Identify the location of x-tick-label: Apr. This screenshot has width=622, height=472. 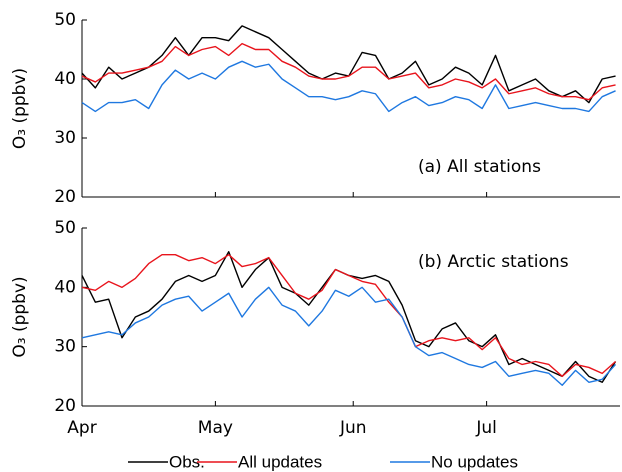
(81, 428).